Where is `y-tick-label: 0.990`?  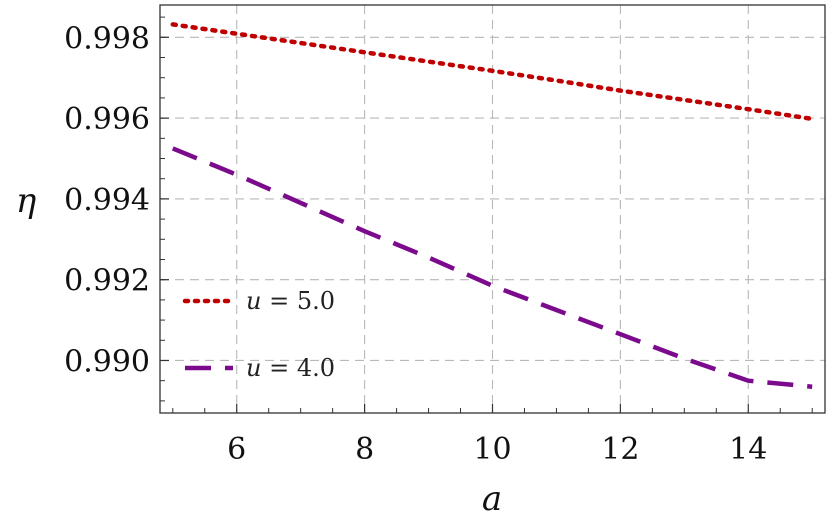 y-tick-label: 0.990 is located at coordinates (107, 361).